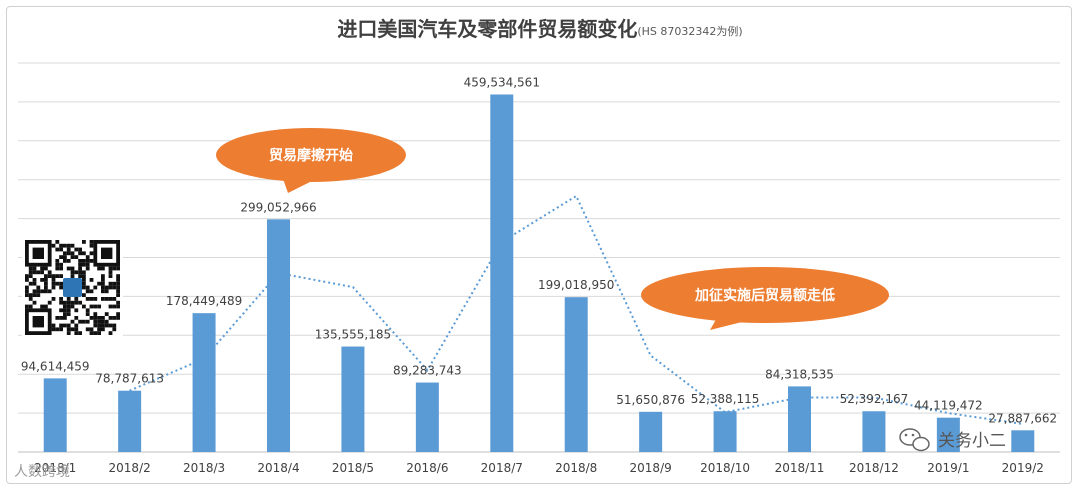  Describe the element at coordinates (874, 468) in the screenshot. I see `x-tick-2018/12: 2018/12` at that location.